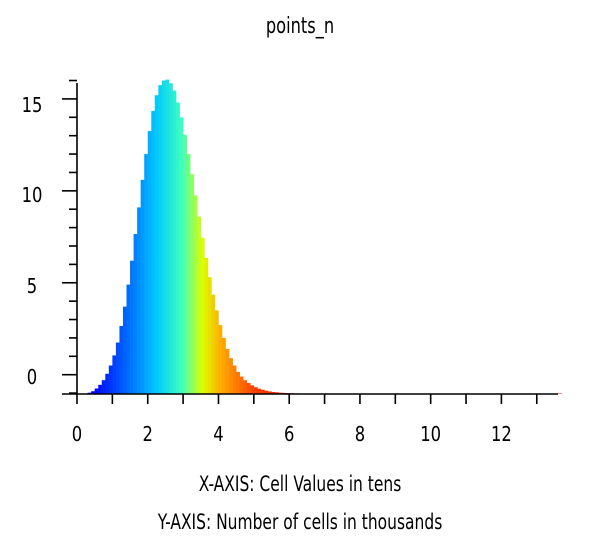 The image size is (600, 549). Describe the element at coordinates (32, 196) in the screenshot. I see `y-tick-label: 10` at that location.